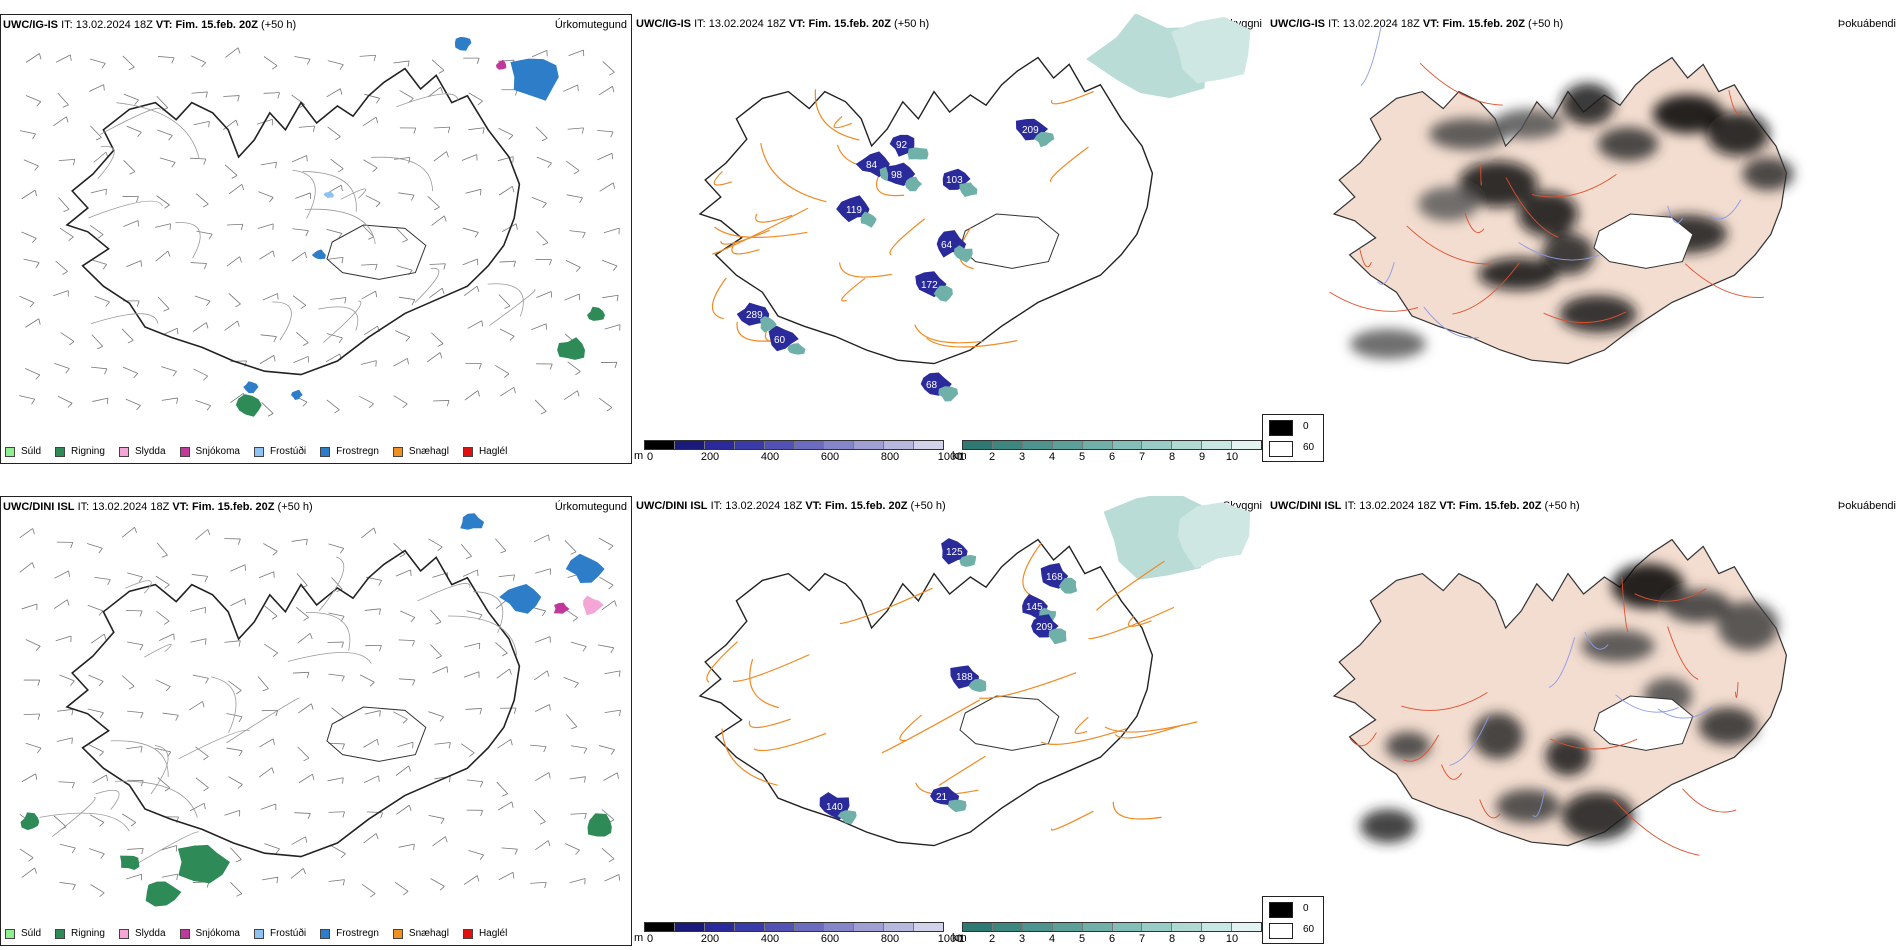 The height and width of the screenshot is (950, 1900). Describe the element at coordinates (1202, 939) in the screenshot. I see `scale-tick-label: 9` at that location.